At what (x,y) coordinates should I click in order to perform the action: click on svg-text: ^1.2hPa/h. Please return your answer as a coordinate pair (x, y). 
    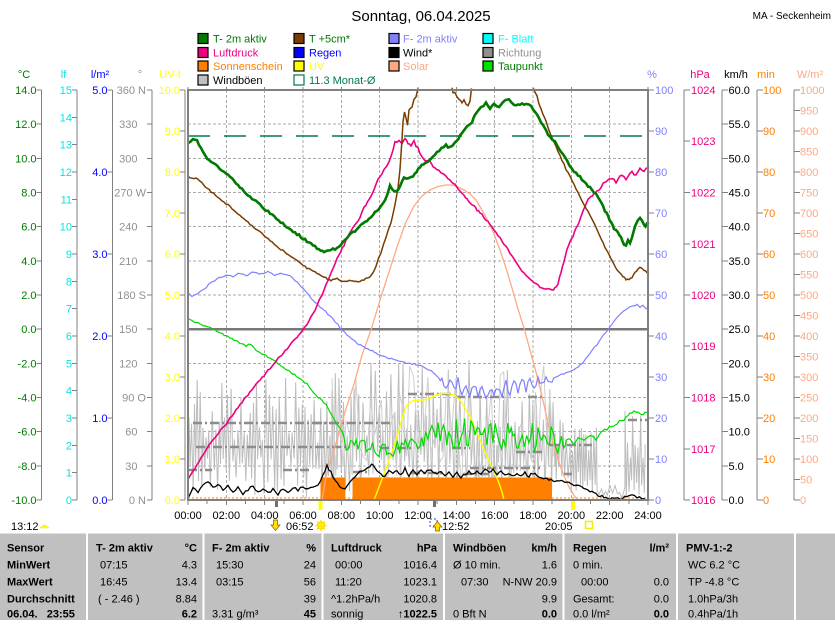
    Looking at the image, I should click on (355, 600).